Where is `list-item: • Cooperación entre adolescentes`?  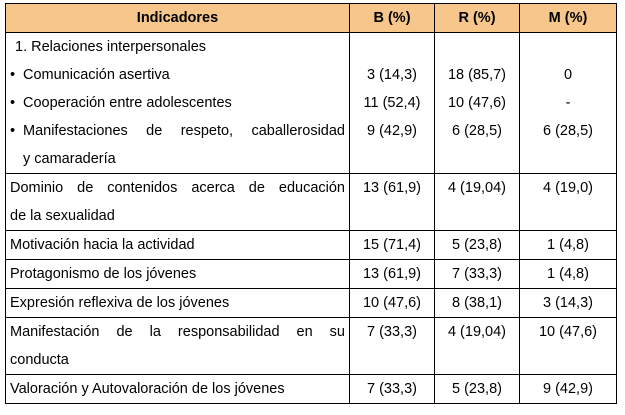
list-item: • Cooperación entre adolescentes is located at coordinates (177, 103).